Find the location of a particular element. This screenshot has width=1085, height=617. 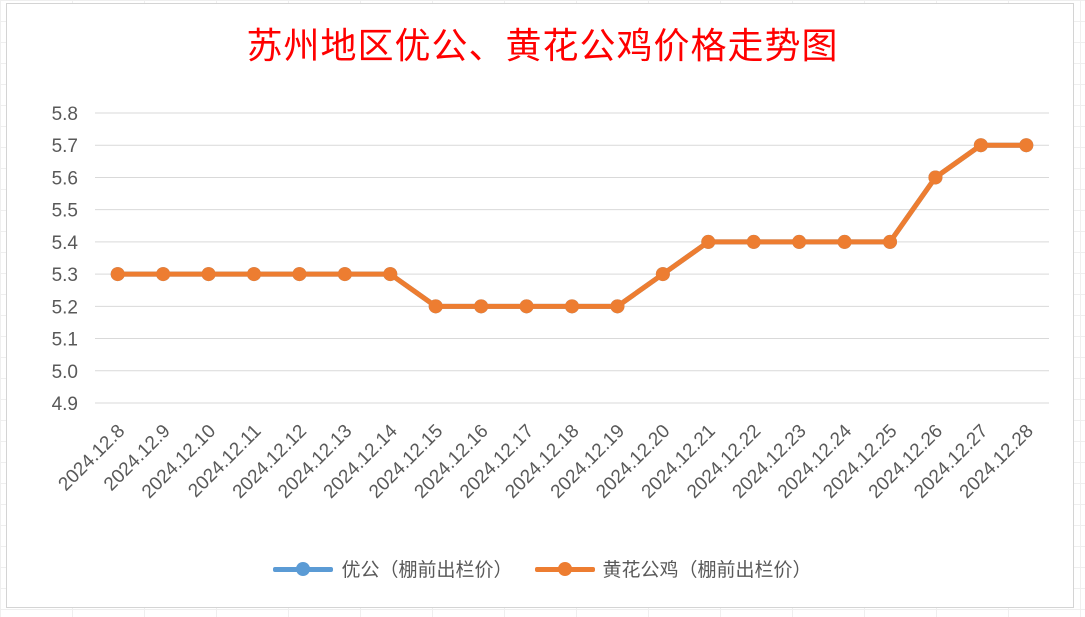

legend-item-series-2: 黄花公鸡（棚前出栏价） is located at coordinates (673, 568).